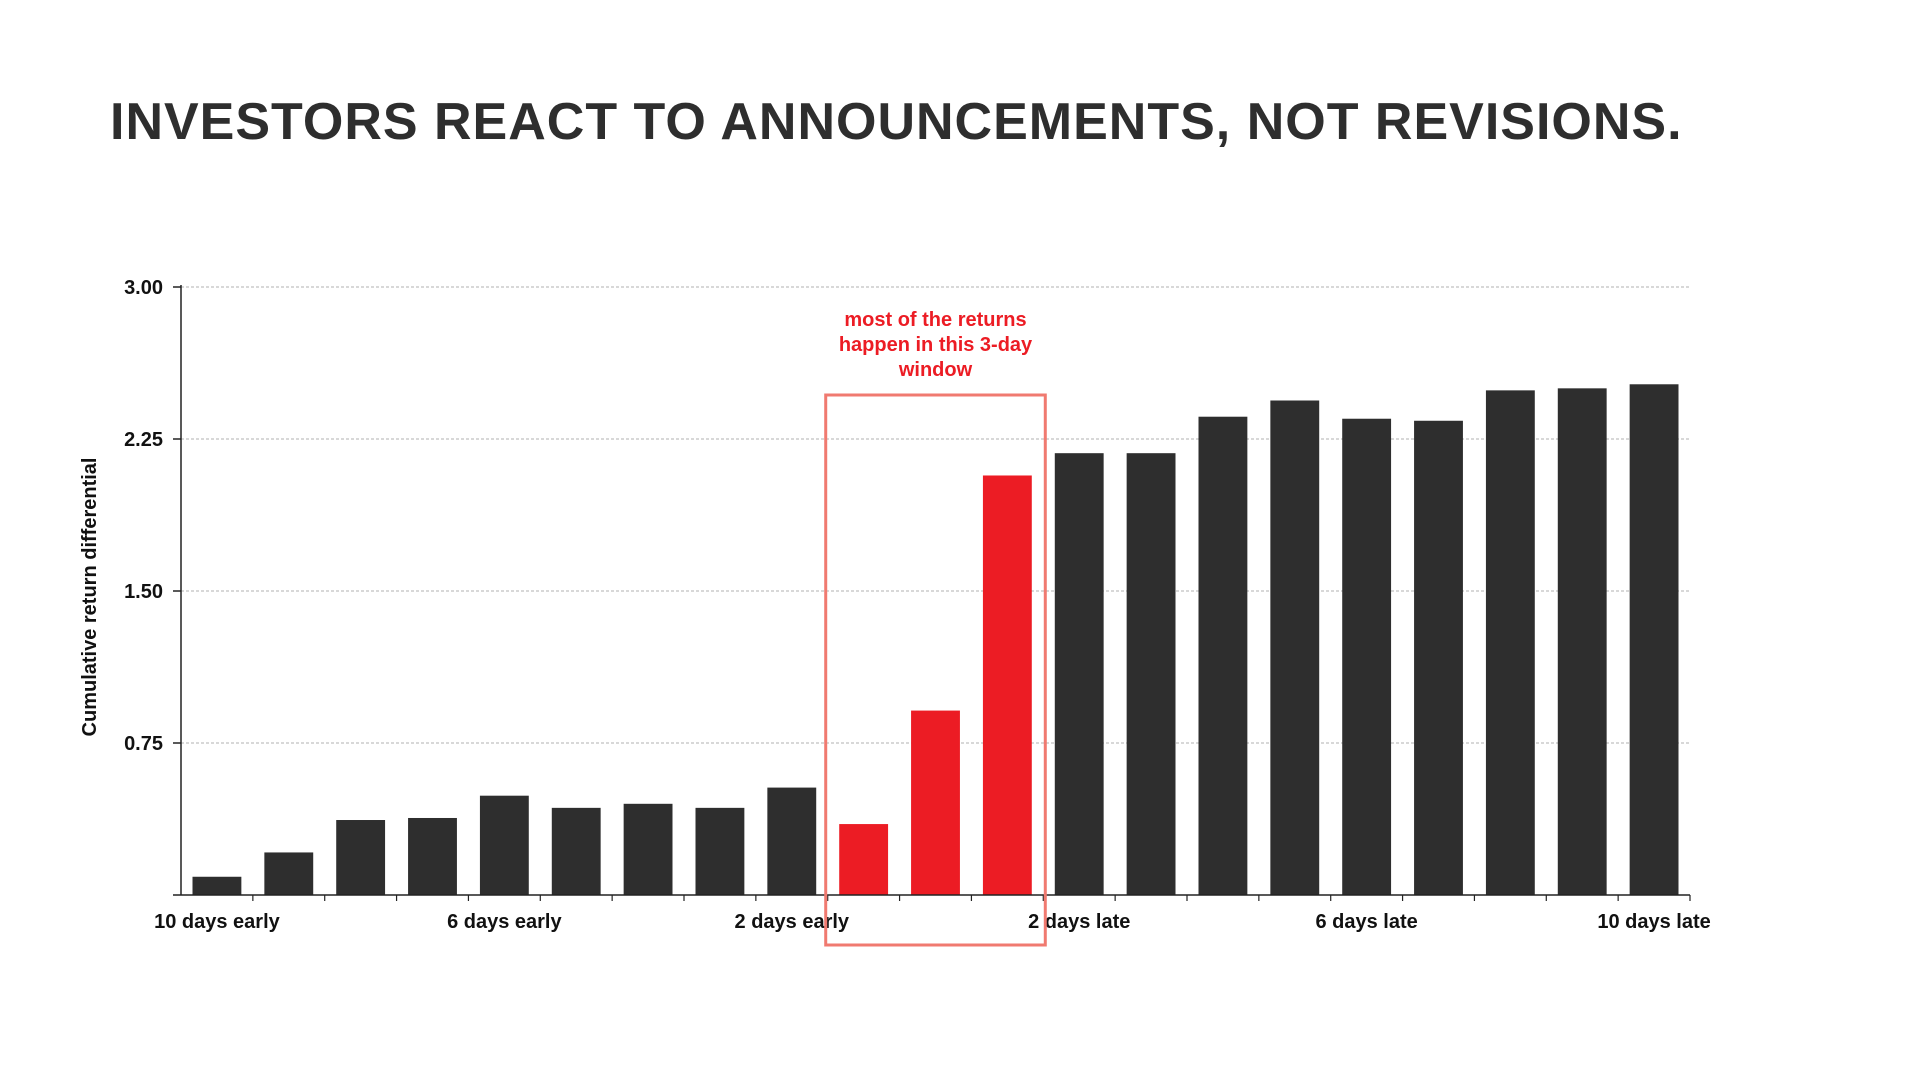 Image resolution: width=1920 pixels, height=1080 pixels. Describe the element at coordinates (935, 370) in the screenshot. I see `annotation-line: window` at that location.